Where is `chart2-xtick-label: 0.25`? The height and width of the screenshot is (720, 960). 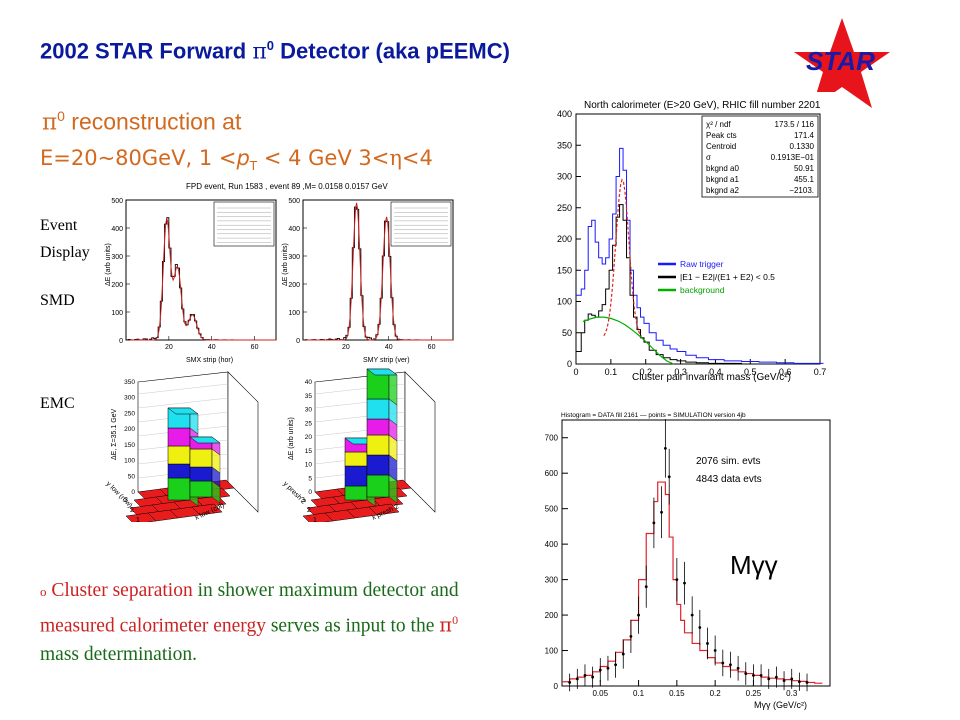
chart2-xtick-label: 0.25 is located at coordinates (754, 693).